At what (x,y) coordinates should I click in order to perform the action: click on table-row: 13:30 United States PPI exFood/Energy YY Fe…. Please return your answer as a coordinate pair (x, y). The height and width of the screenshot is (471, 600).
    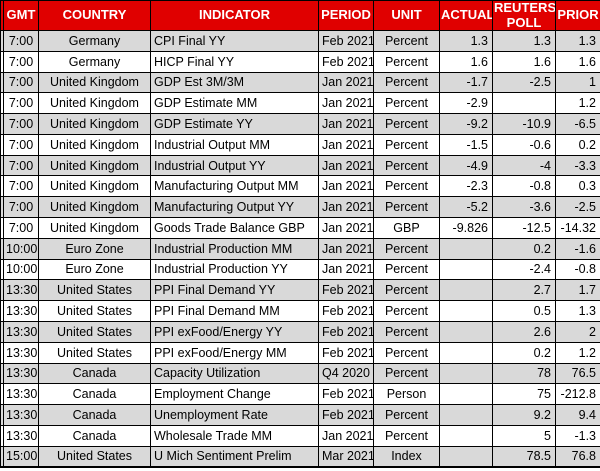
    Looking at the image, I should click on (300, 331).